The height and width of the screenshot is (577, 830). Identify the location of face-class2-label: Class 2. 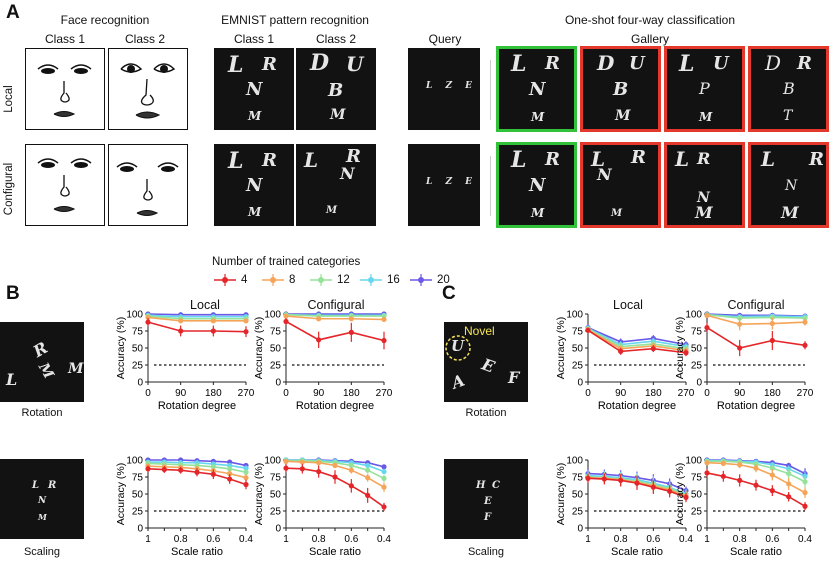
(144, 39).